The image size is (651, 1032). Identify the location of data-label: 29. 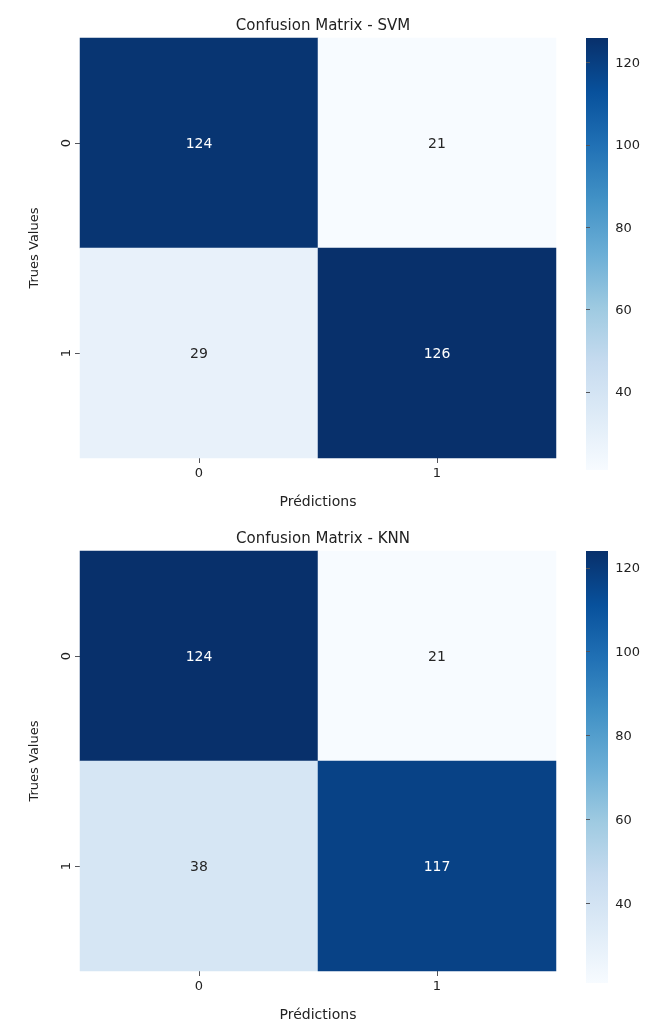
(199, 353).